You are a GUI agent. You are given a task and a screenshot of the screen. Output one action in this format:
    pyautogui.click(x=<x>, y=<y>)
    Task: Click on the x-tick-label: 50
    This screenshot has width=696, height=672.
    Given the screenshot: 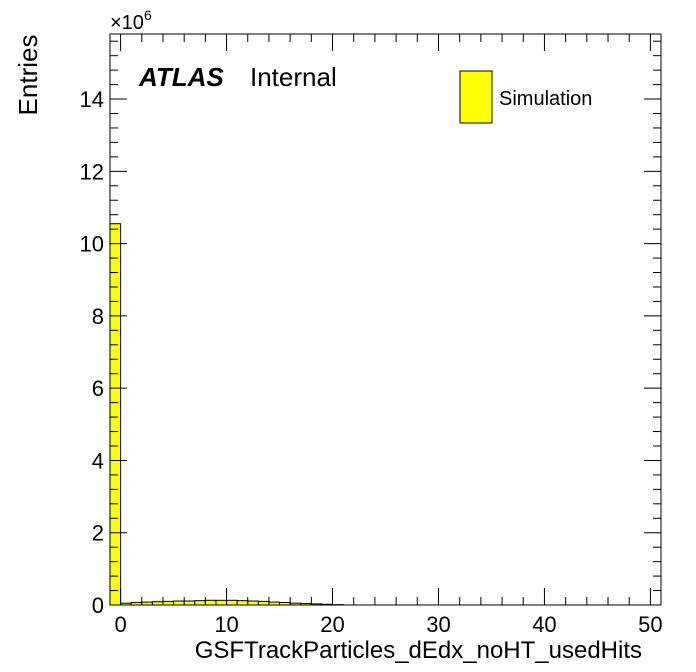 What is the action you would take?
    pyautogui.click(x=650, y=624)
    